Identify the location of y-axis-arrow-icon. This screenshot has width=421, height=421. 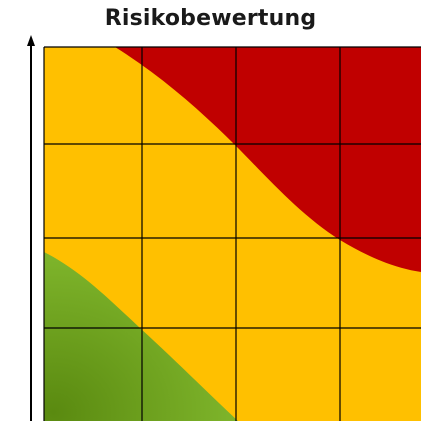
(31, 40).